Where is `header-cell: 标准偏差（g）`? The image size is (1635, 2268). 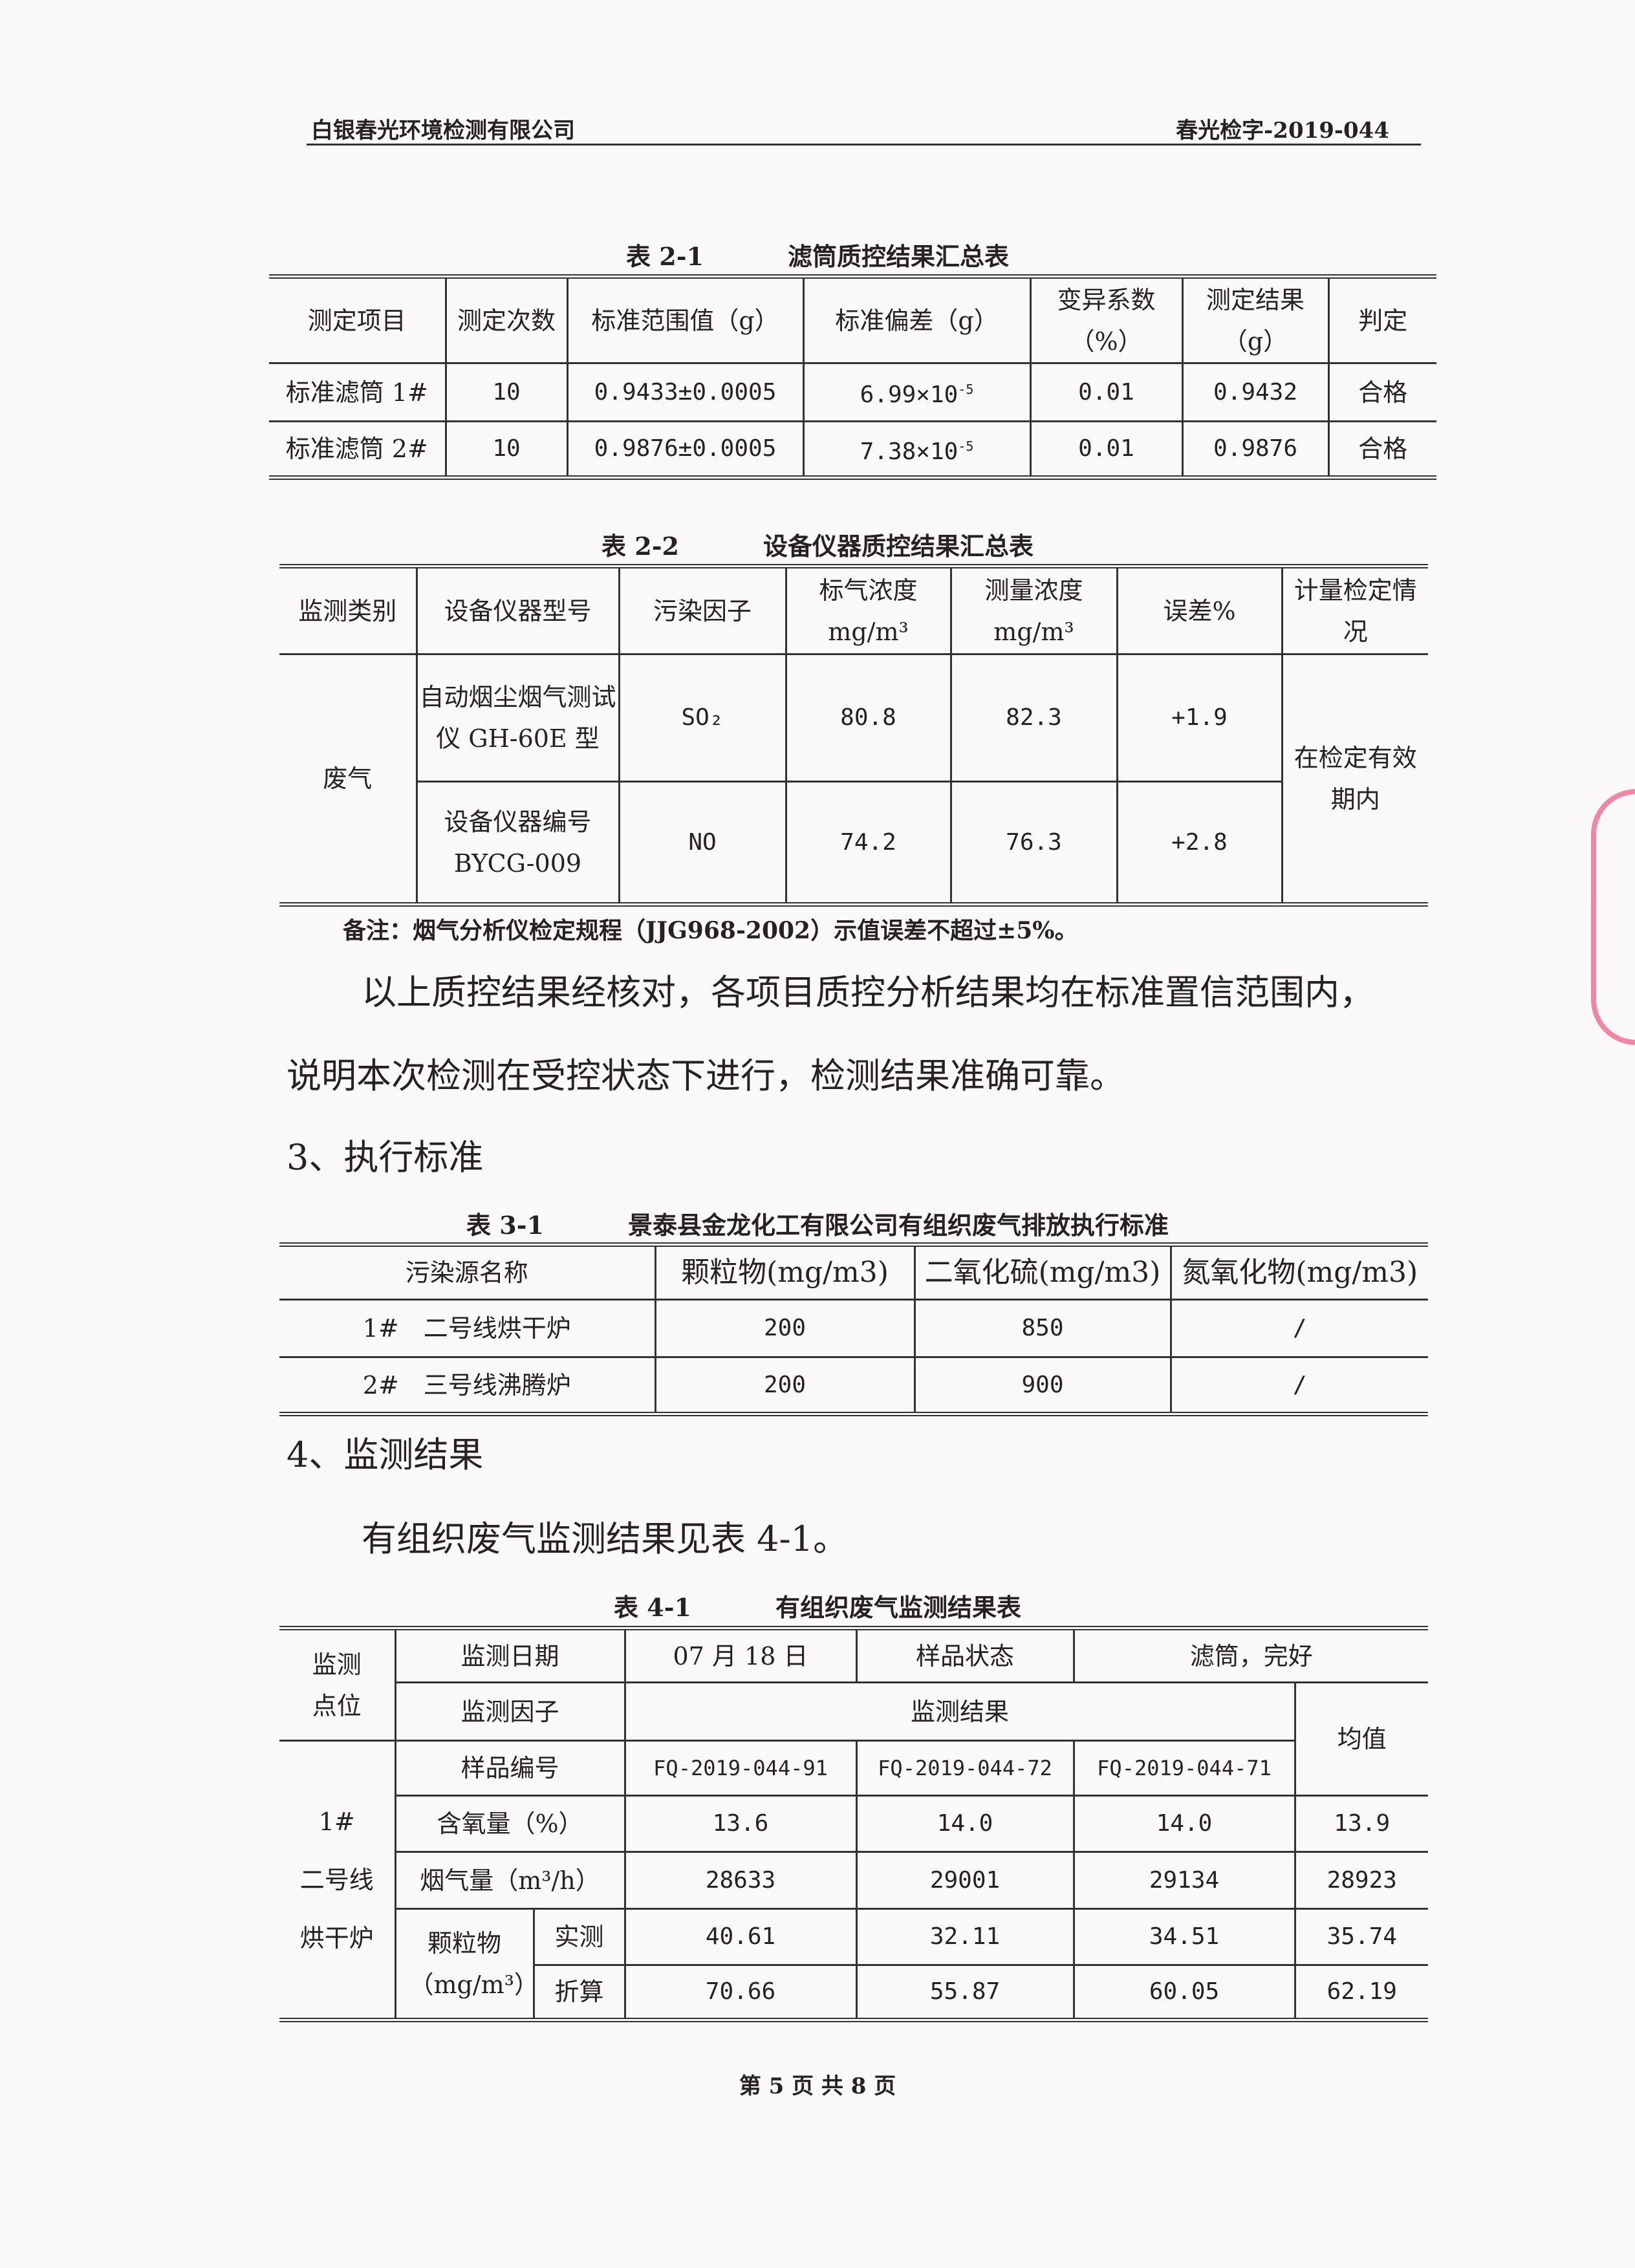 header-cell: 标准偏差（g） is located at coordinates (917, 319).